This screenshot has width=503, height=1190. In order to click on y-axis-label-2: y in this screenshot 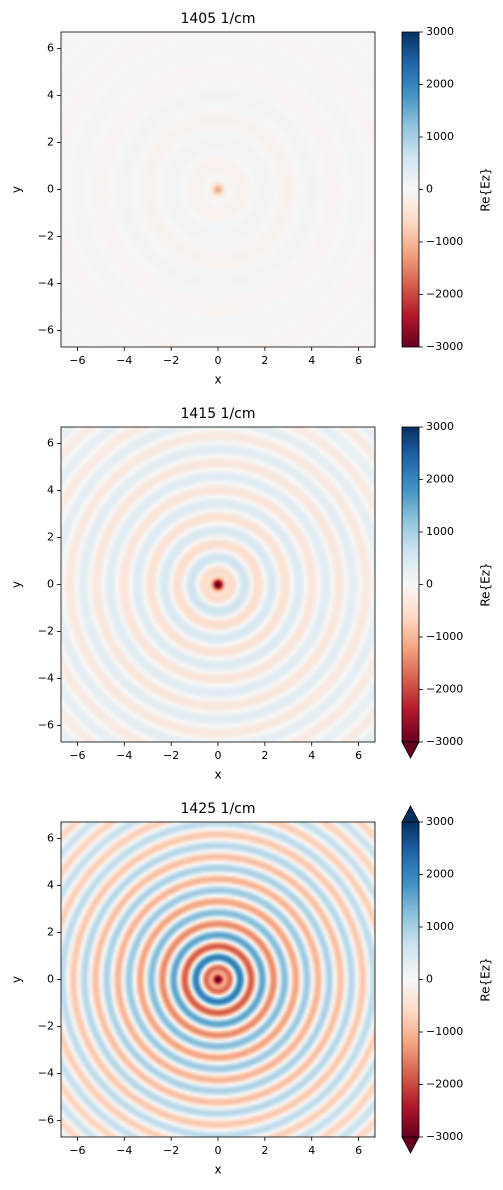, I will do `click(17, 584)`.